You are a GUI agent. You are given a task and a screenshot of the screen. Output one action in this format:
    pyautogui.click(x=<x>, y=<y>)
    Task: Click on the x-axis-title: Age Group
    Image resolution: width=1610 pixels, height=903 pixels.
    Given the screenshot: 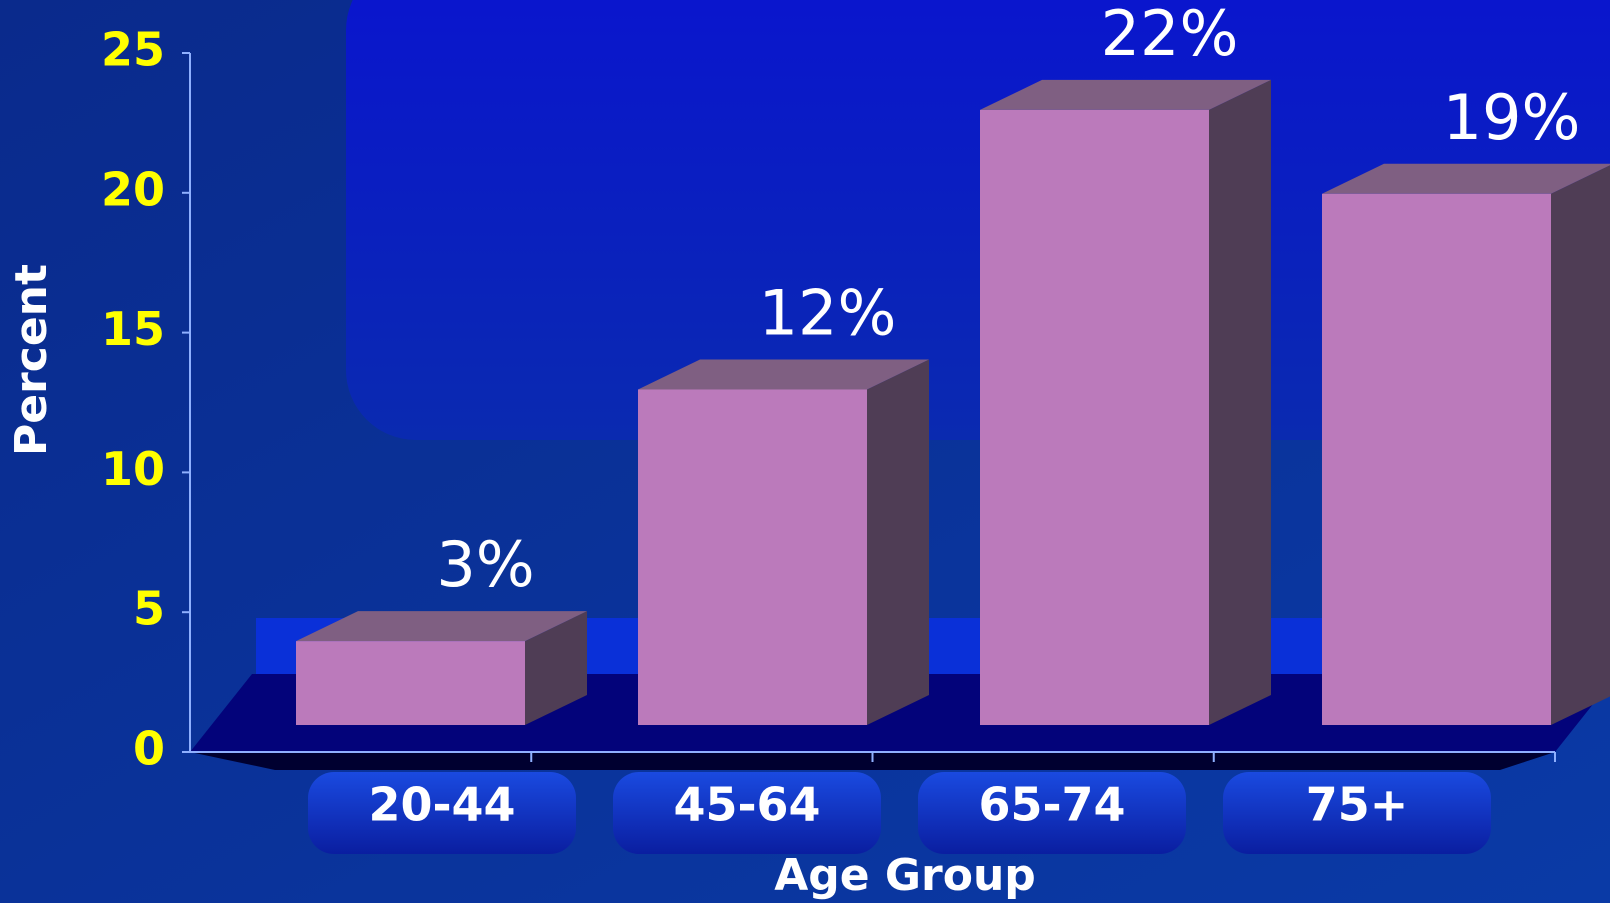 What is the action you would take?
    pyautogui.click(x=905, y=875)
    